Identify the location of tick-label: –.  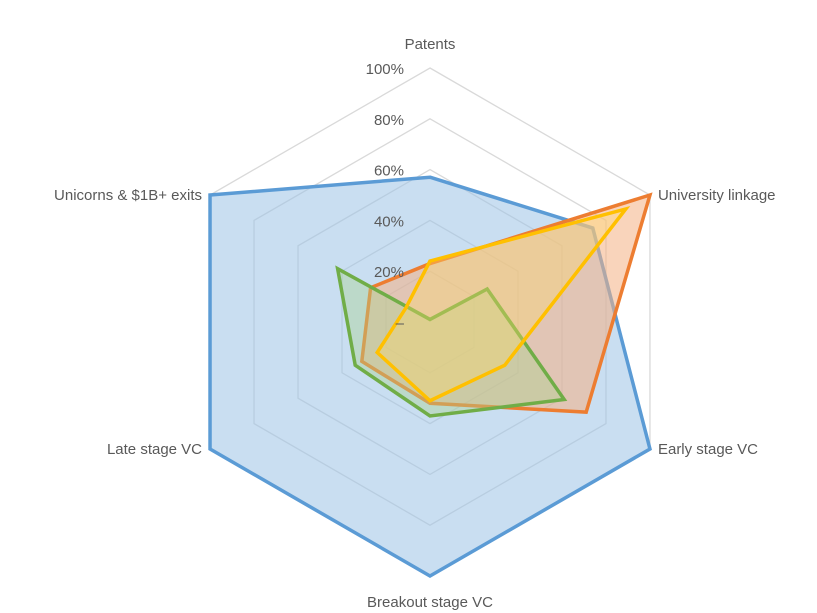
(400, 323).